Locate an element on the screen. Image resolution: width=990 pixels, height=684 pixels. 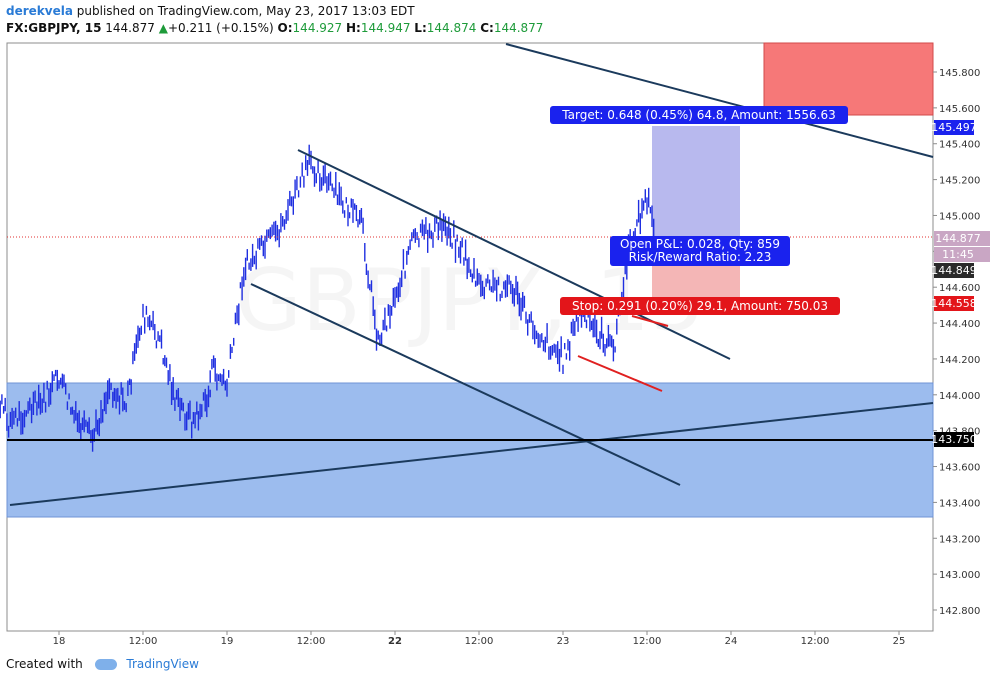
price-tag-last-text: 144.877 is located at coordinates (958, 238).